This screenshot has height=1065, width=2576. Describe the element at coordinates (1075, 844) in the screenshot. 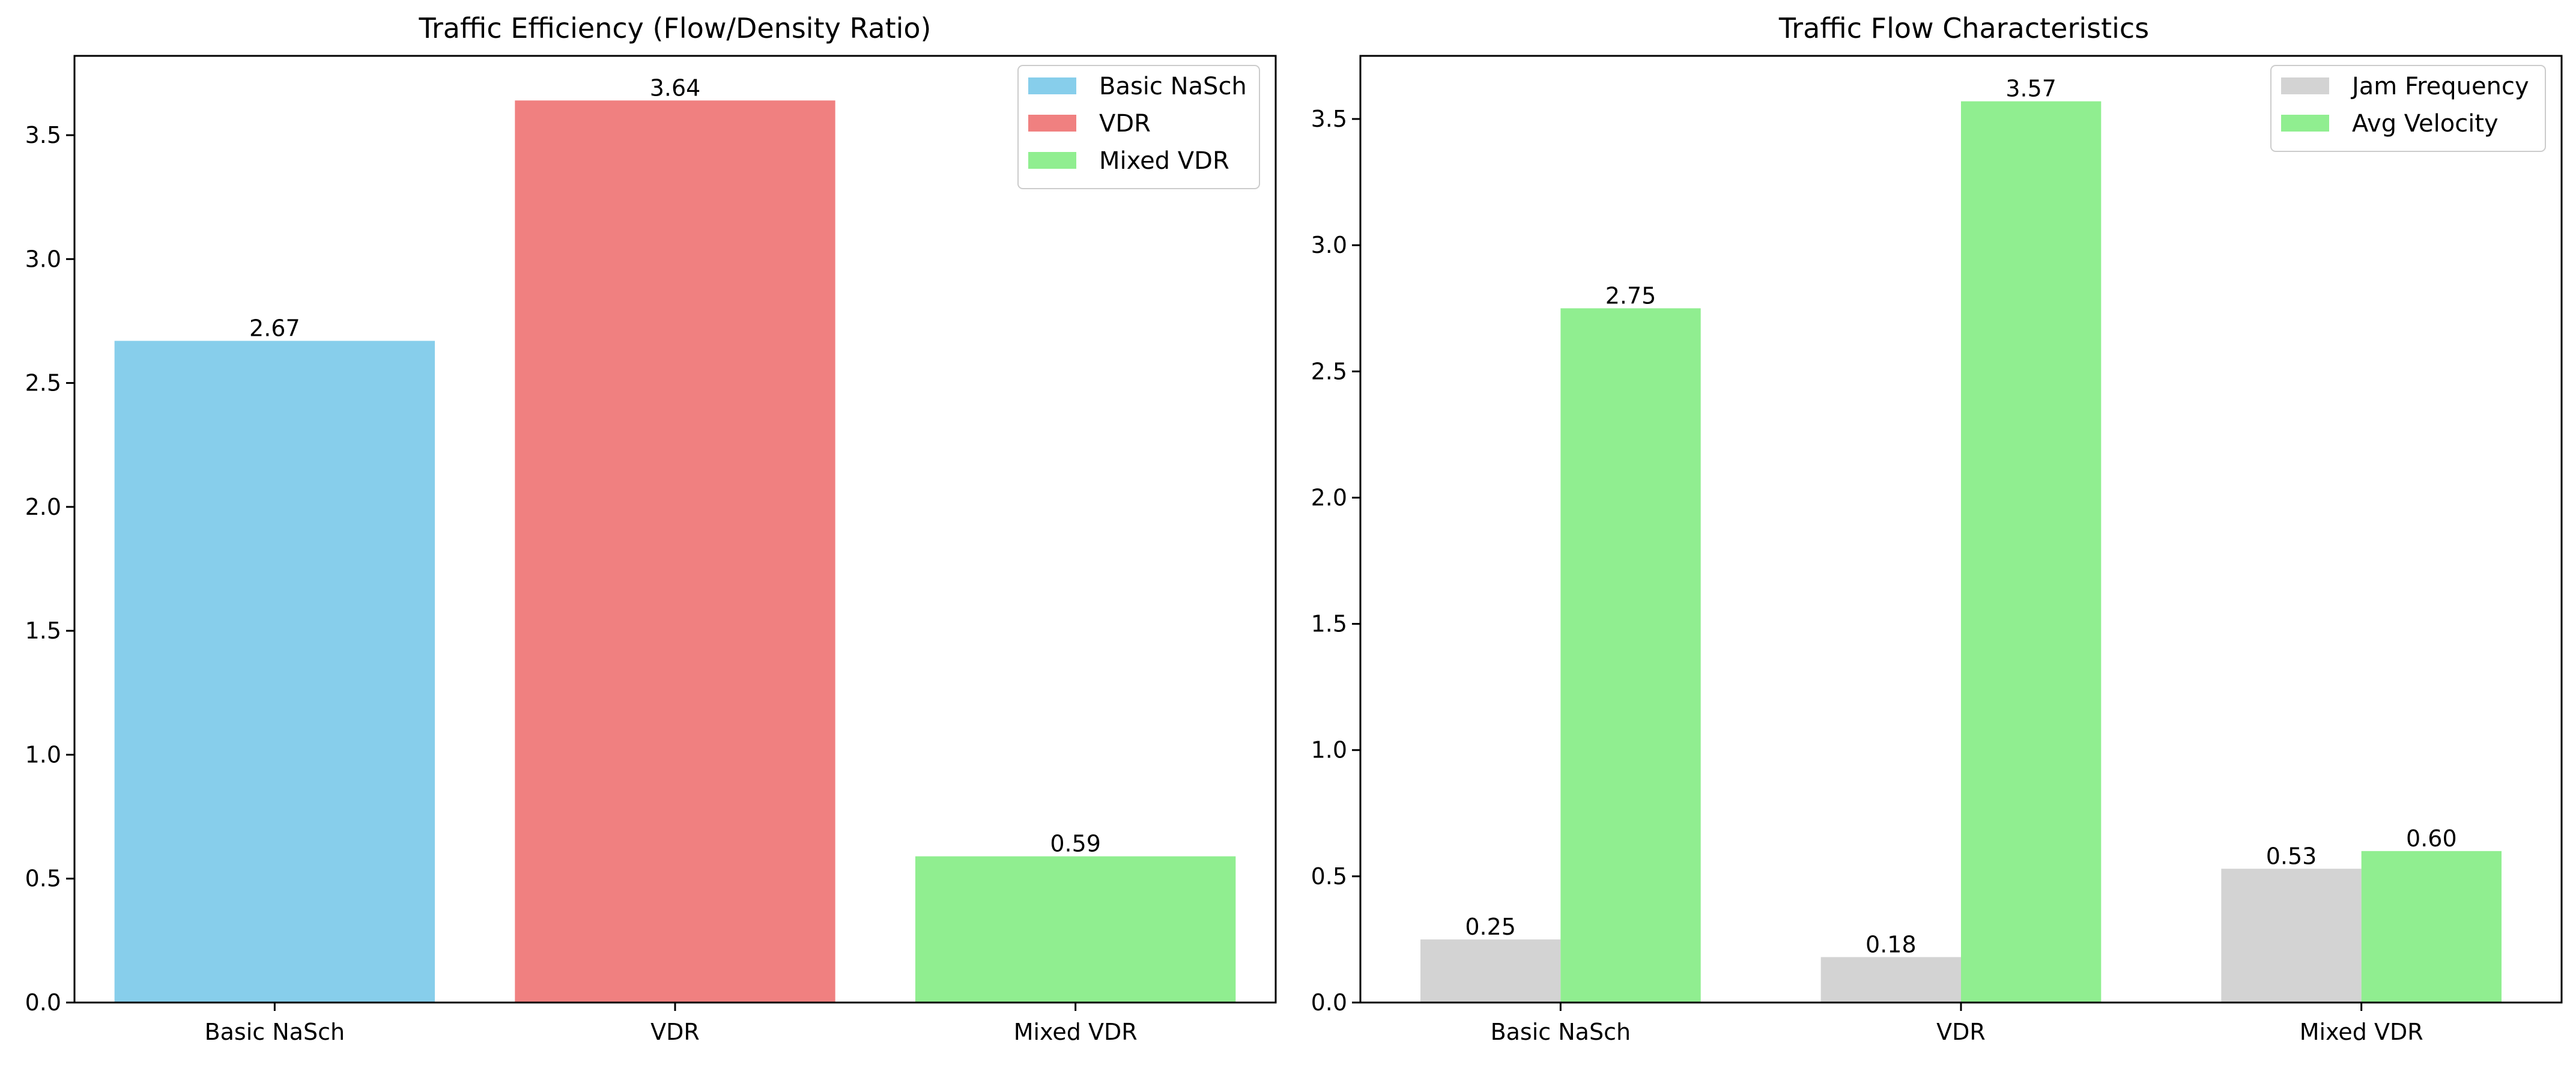

I see `data-label: 0.59` at that location.